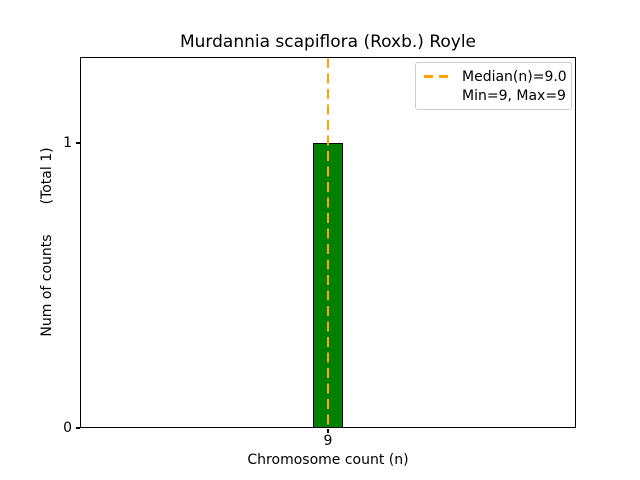 Image resolution: width=640 pixels, height=480 pixels. I want to click on median-line, so click(328, 242).